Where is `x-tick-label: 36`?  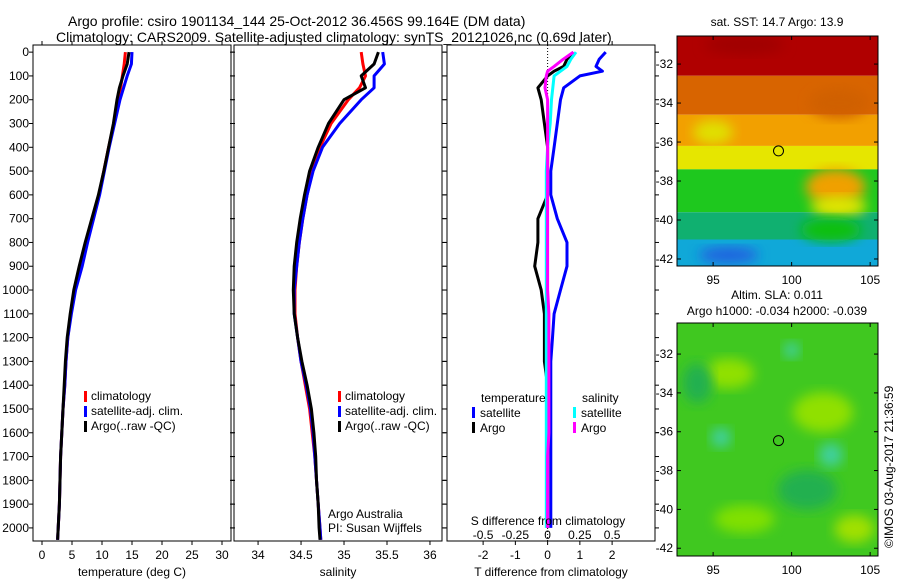 x-tick-label: 36 is located at coordinates (430, 555).